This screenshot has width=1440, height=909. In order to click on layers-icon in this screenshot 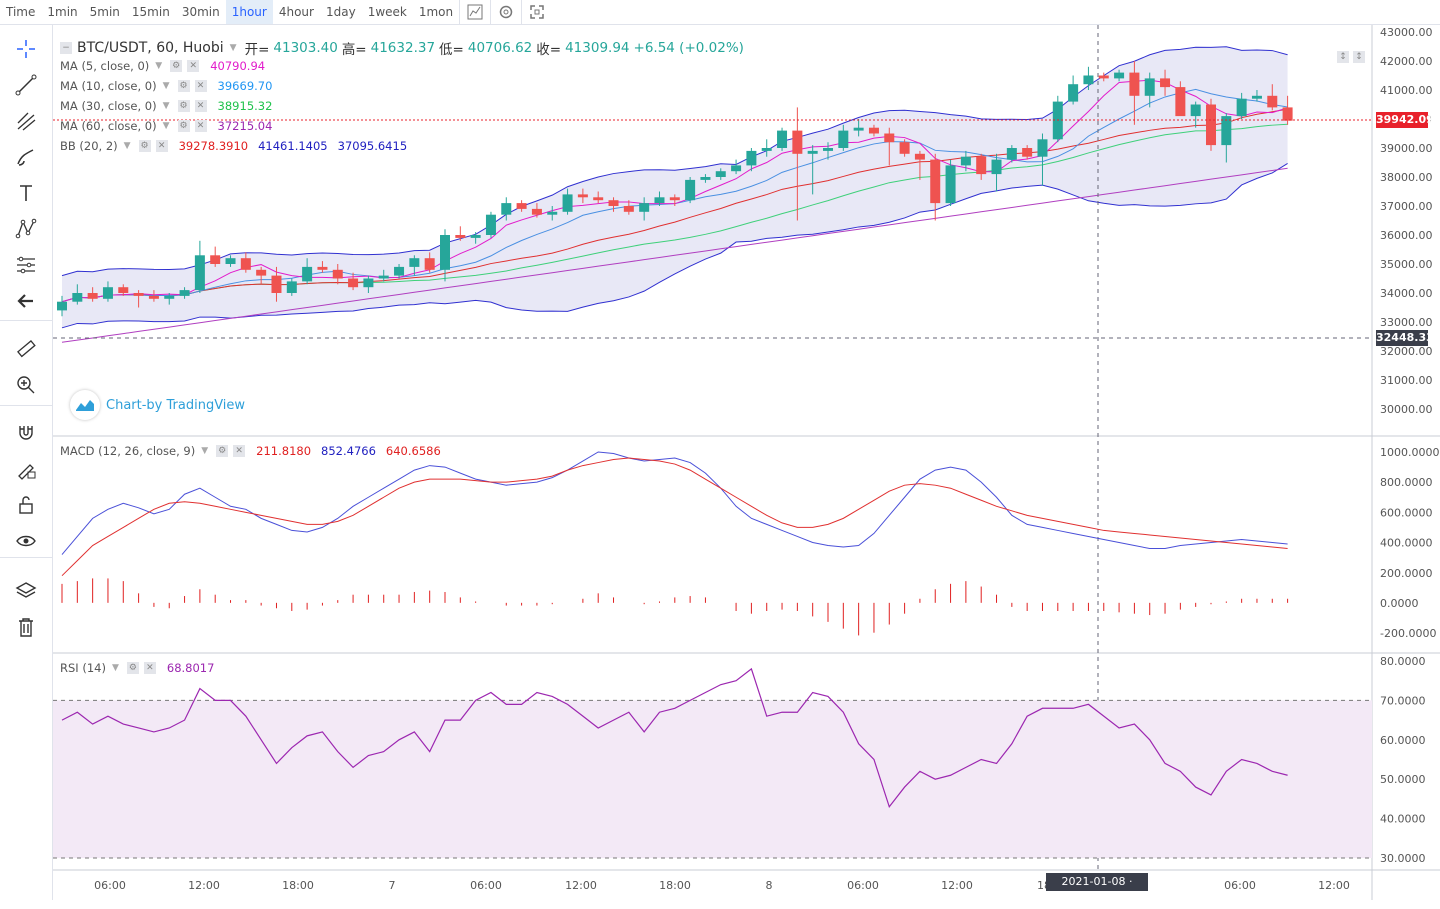, I will do `click(26, 591)`.